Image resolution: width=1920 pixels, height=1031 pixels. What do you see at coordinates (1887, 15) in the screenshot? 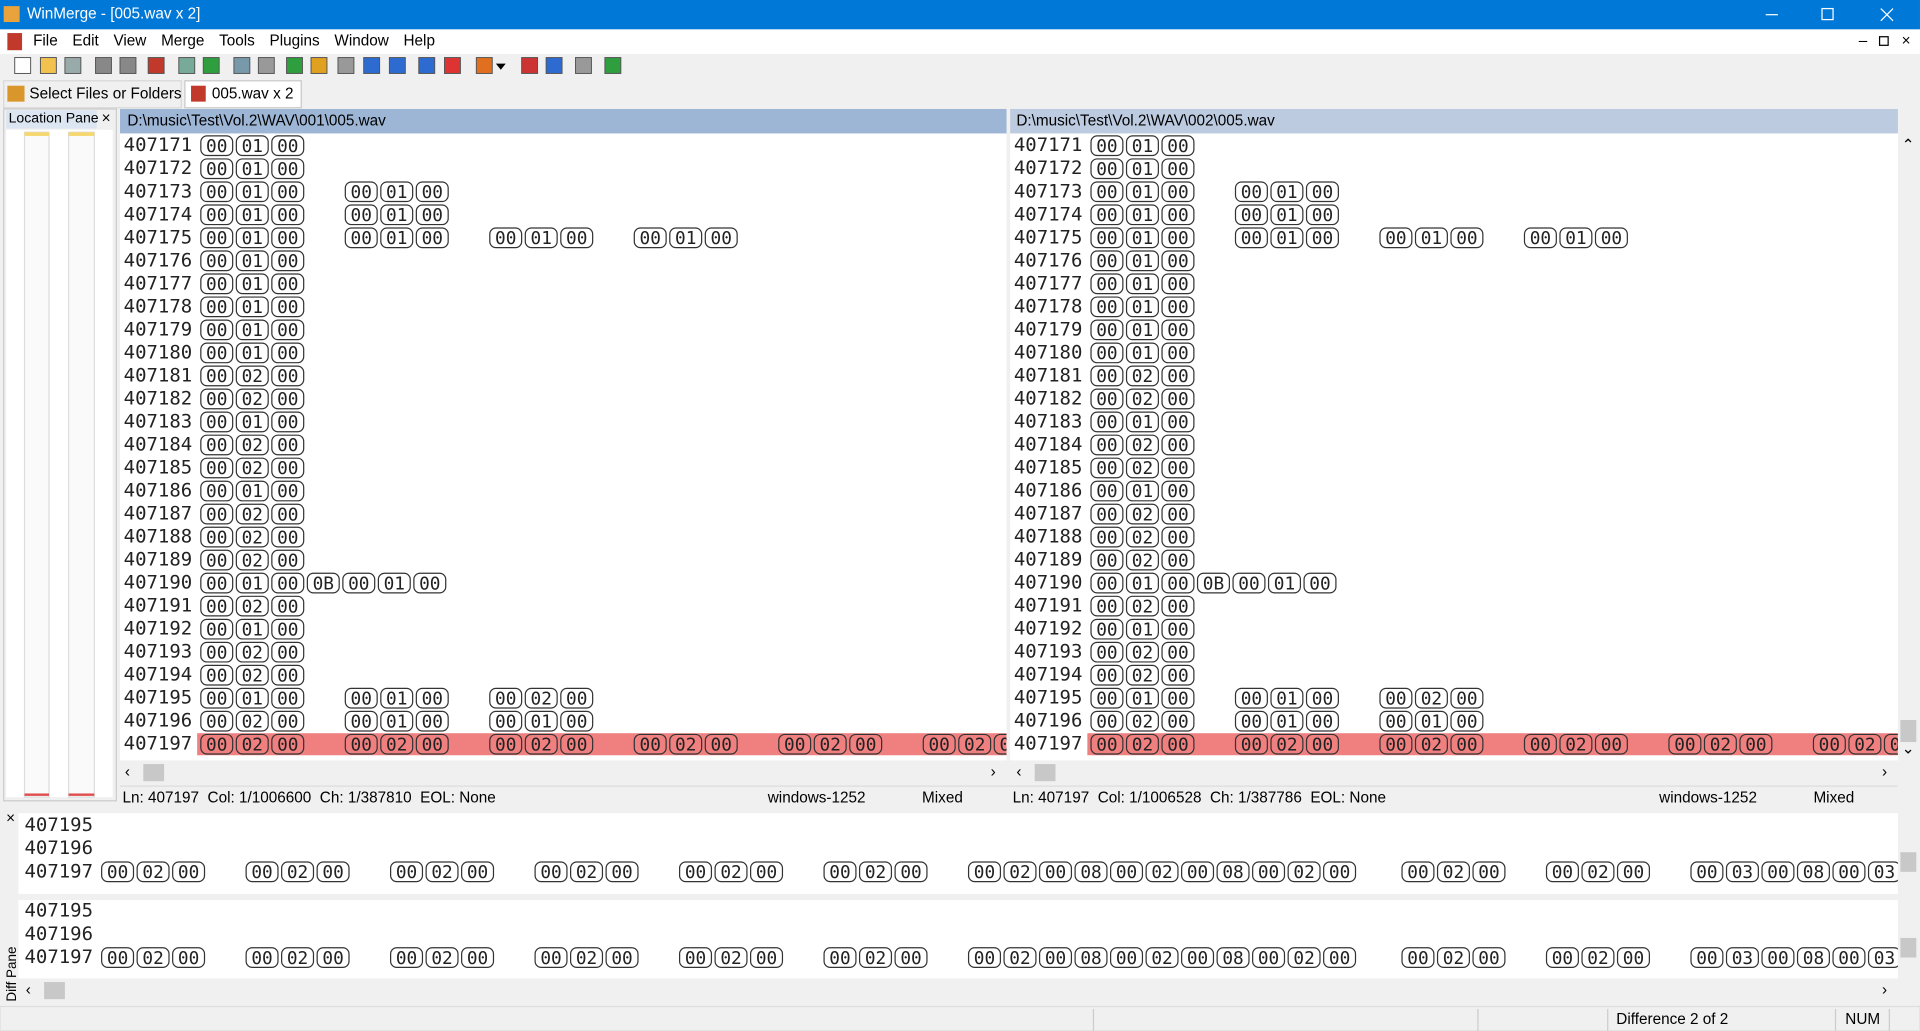
I see `close-button` at bounding box center [1887, 15].